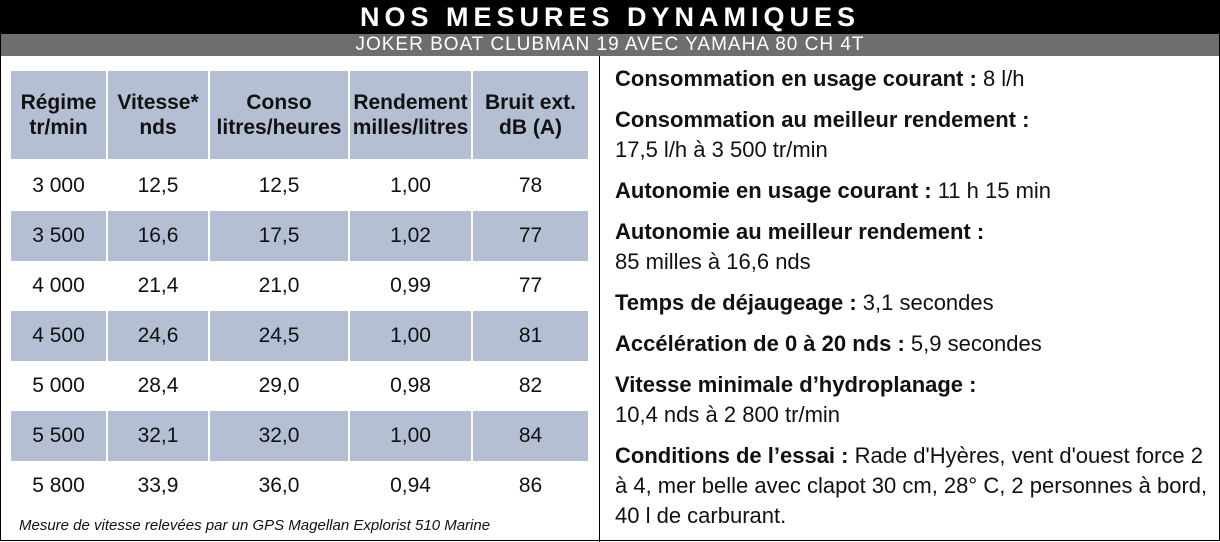 The image size is (1220, 542). What do you see at coordinates (800, 231) in the screenshot?
I see `spec-label: Autonomie au meilleur rendement :` at bounding box center [800, 231].